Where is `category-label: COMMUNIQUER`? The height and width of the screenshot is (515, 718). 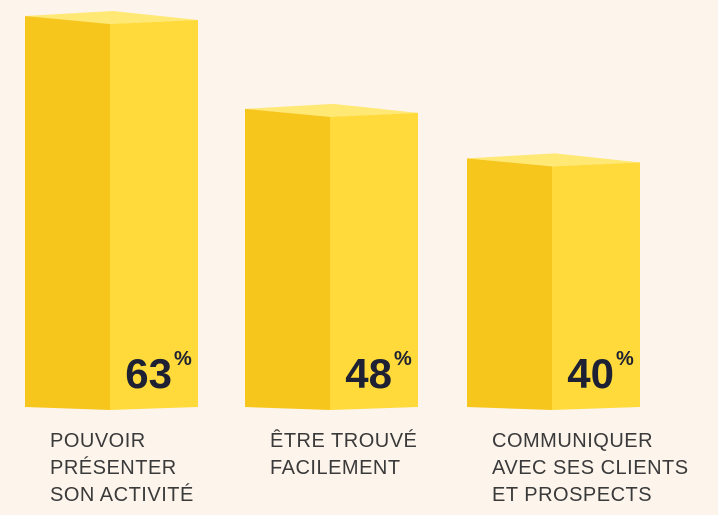
category-label: COMMUNIQUER is located at coordinates (572, 441).